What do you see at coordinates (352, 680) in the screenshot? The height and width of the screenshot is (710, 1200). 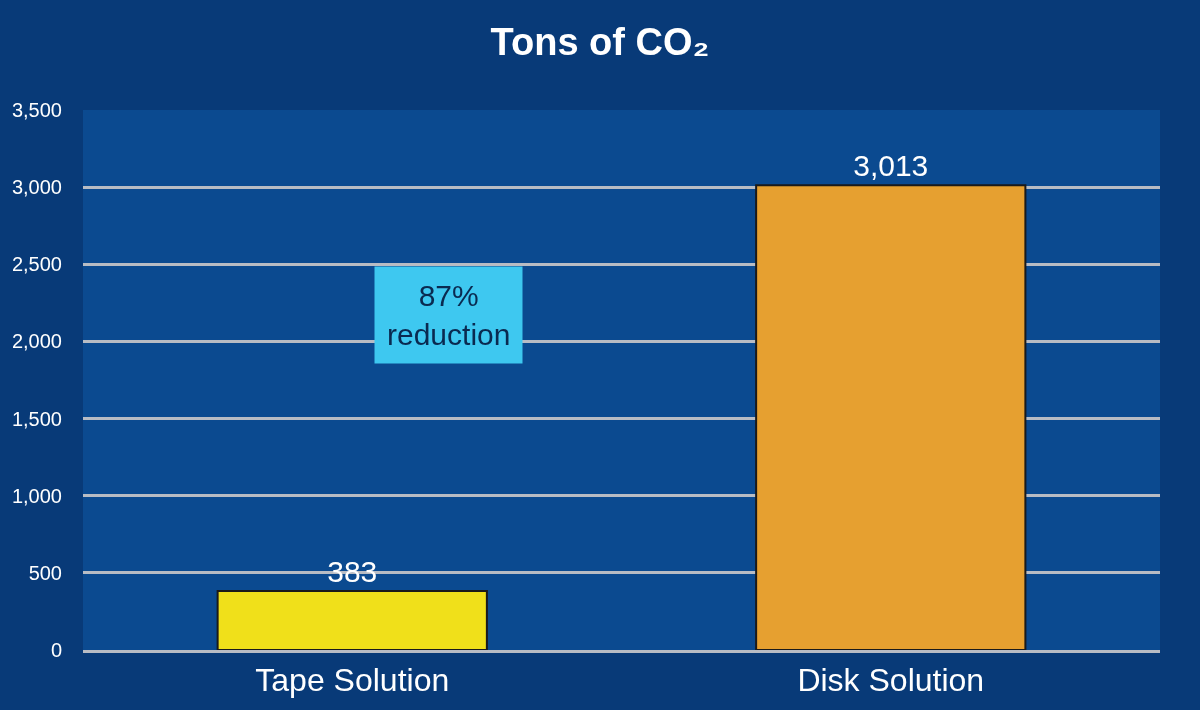 I see `x-tick-label: Tape Solution` at bounding box center [352, 680].